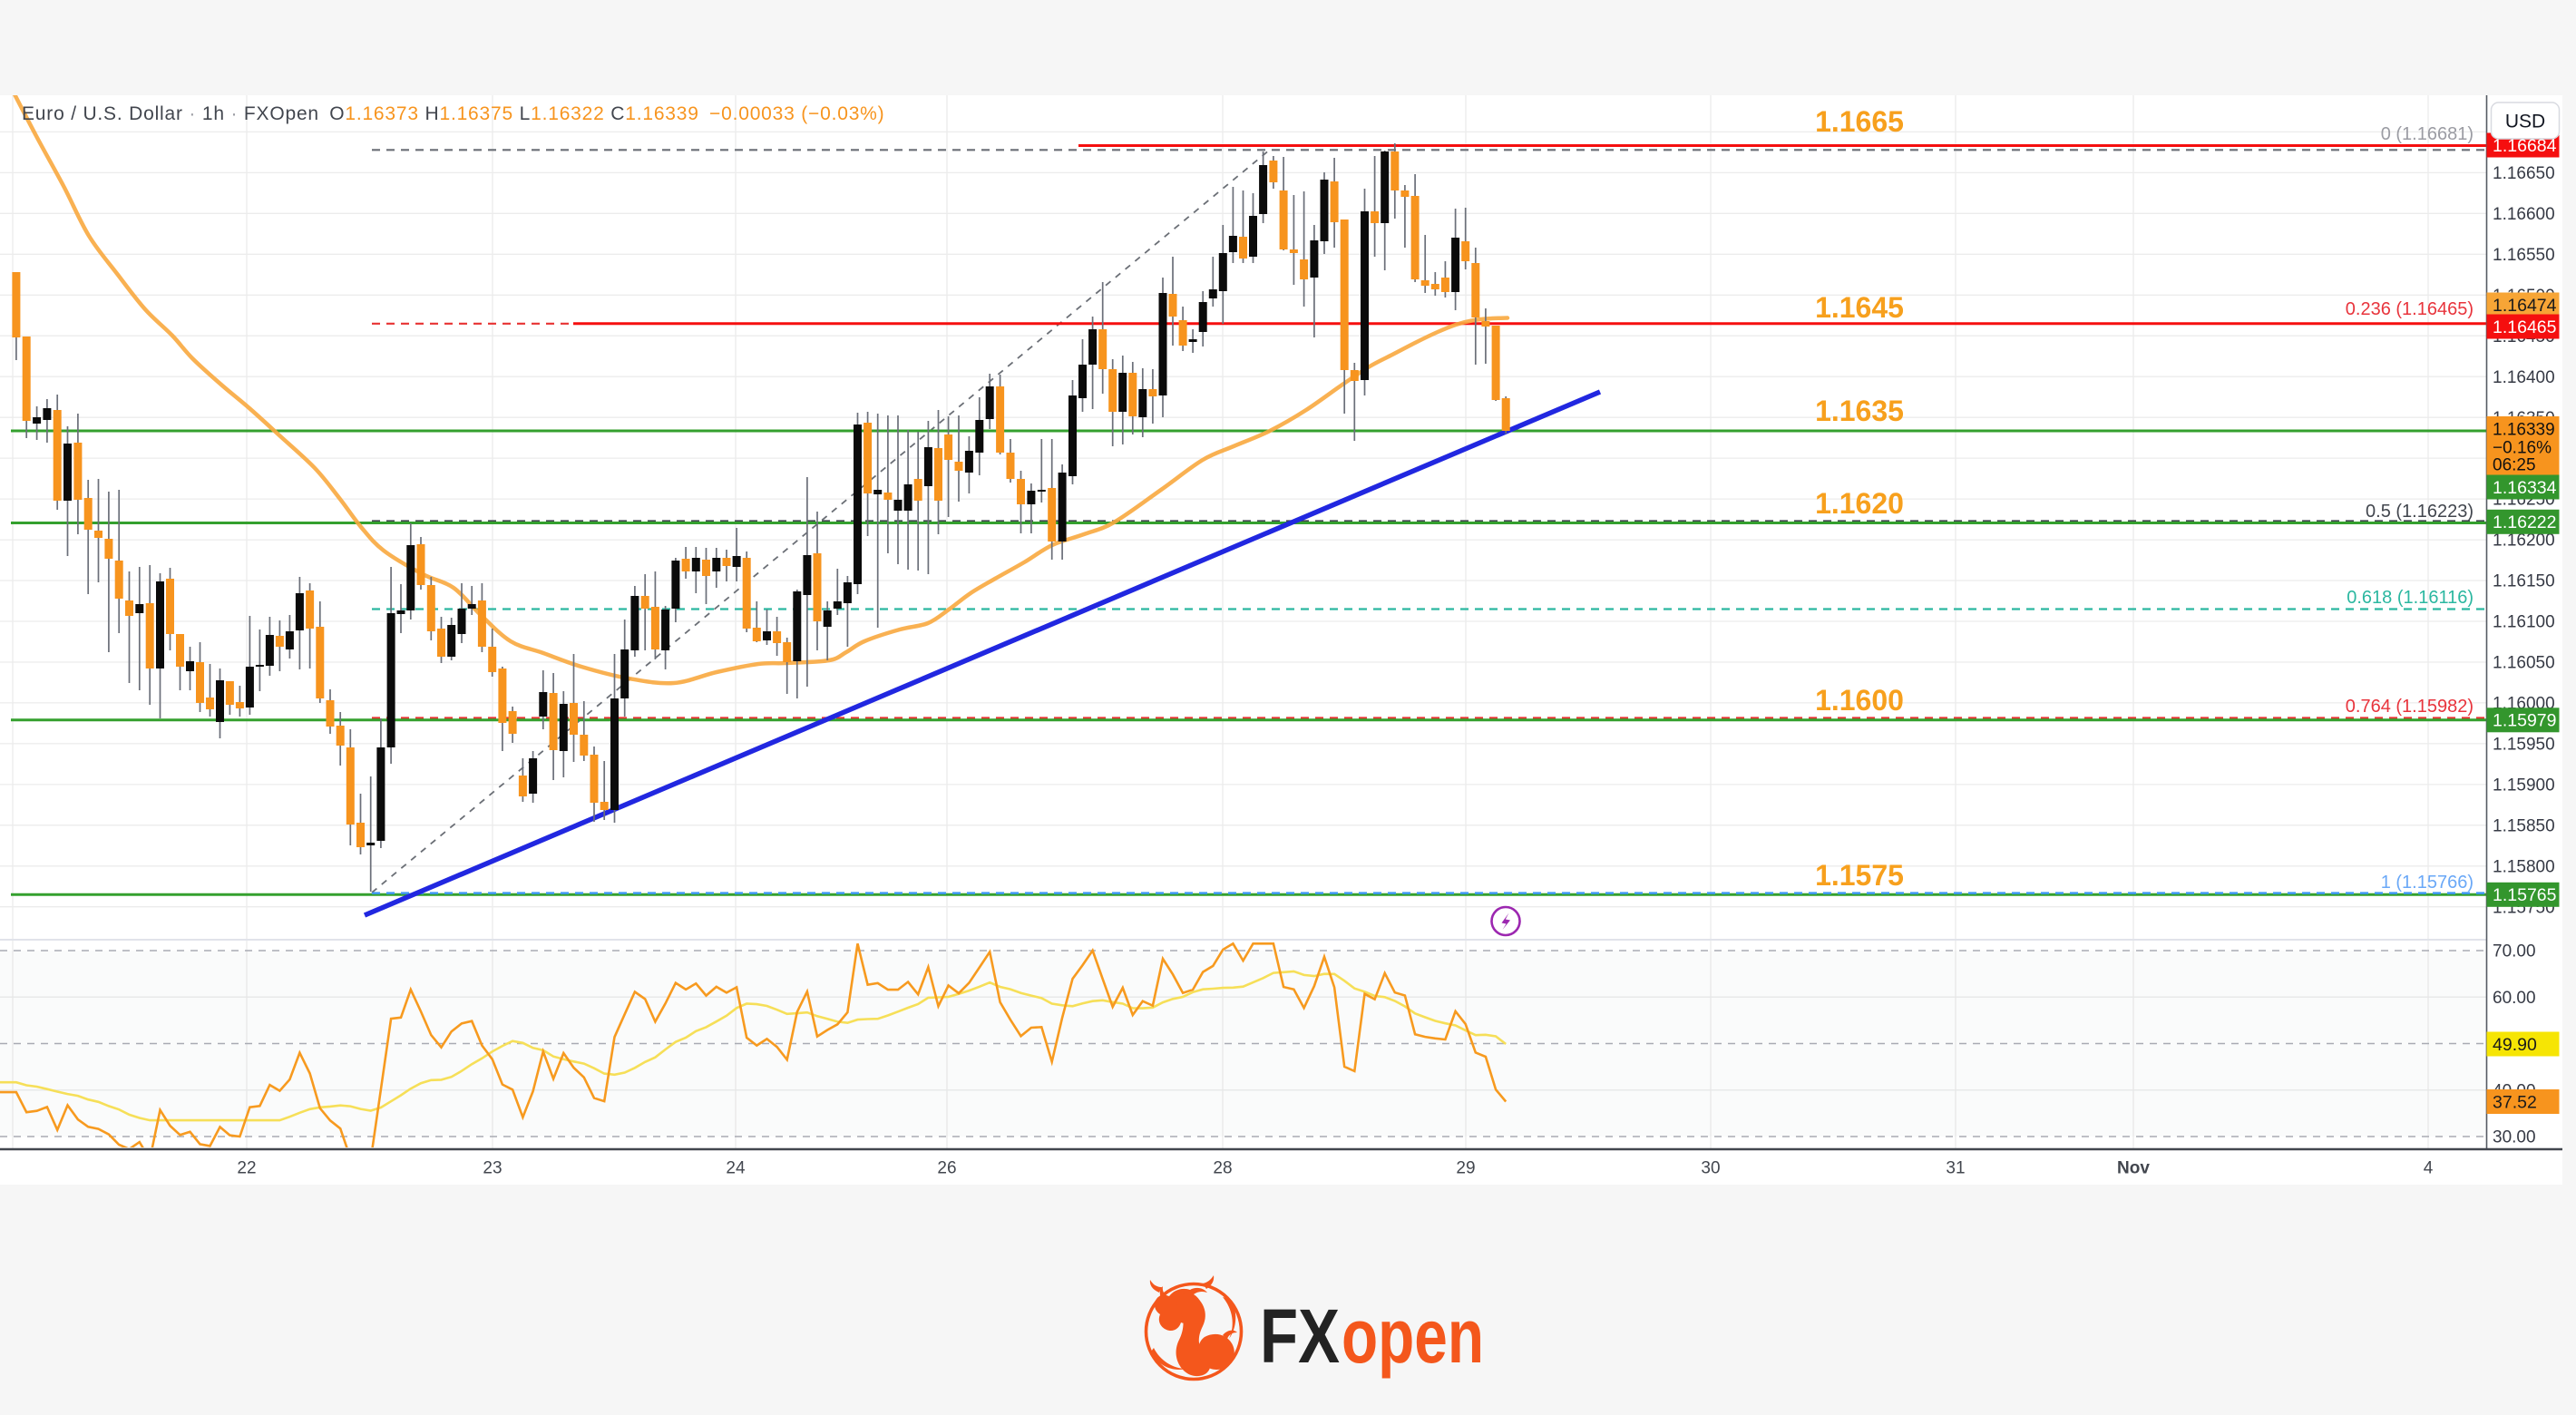 The width and height of the screenshot is (2576, 1415). Describe the element at coordinates (1413, 1336) in the screenshot. I see `svg-text: open` at that location.